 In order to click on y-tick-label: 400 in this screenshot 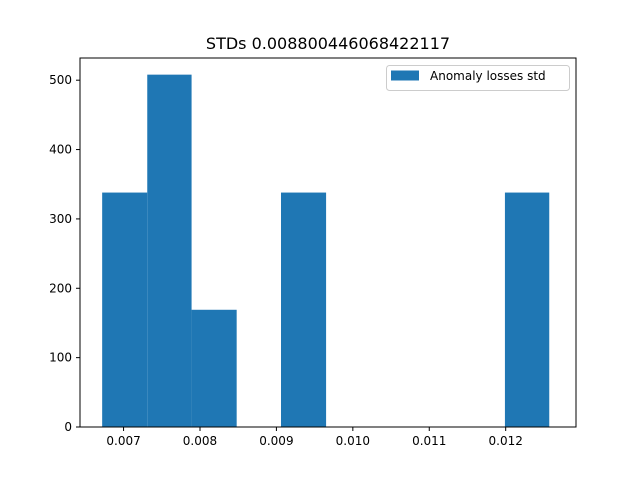, I will do `click(60, 150)`.